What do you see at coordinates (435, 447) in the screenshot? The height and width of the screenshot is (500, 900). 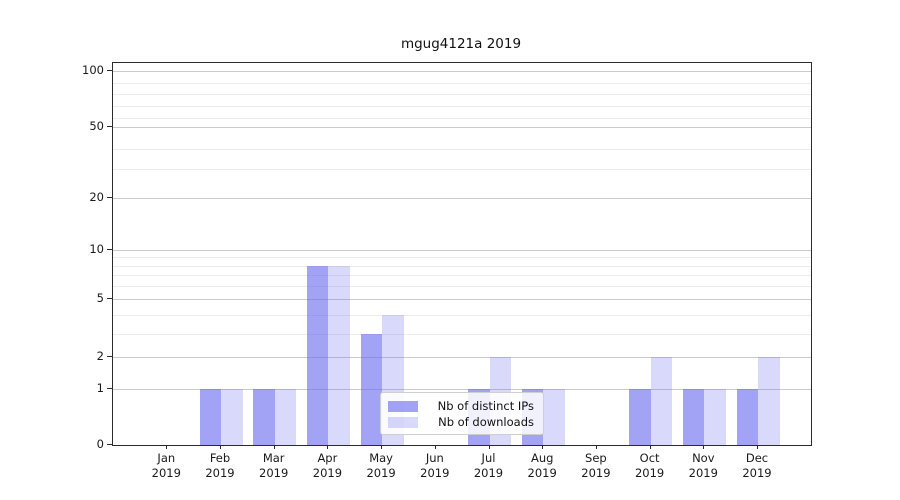 I see `x-tick-mark-Jun` at bounding box center [435, 447].